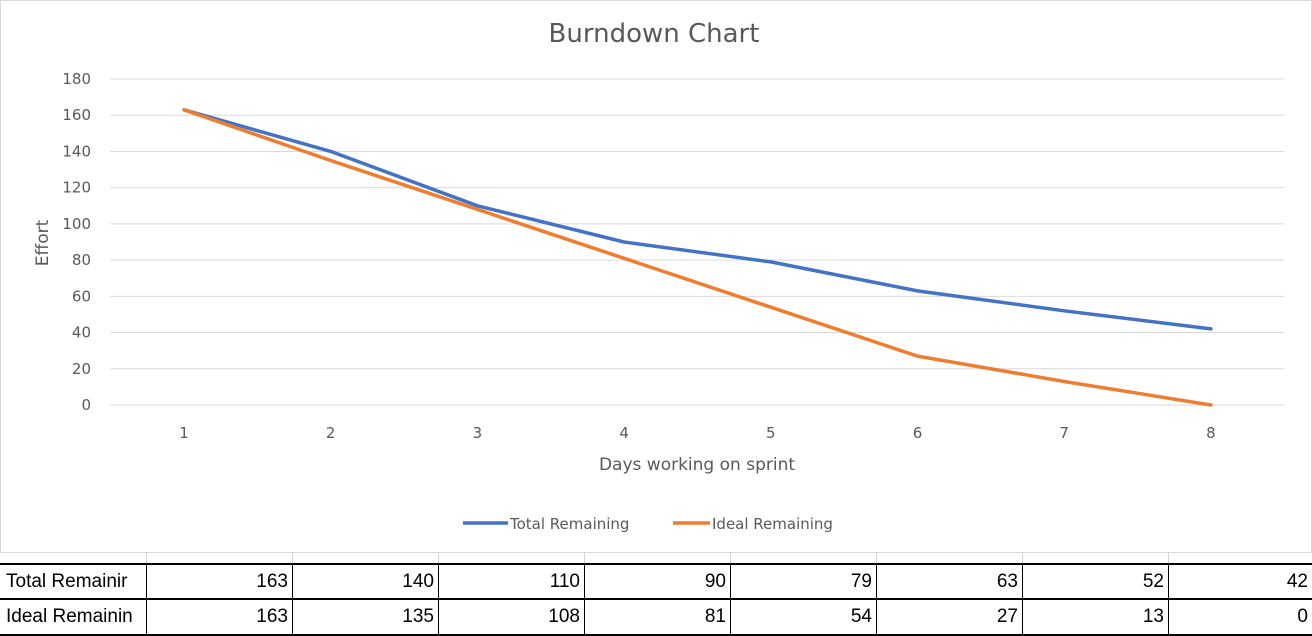 The width and height of the screenshot is (1312, 636). What do you see at coordinates (771, 433) in the screenshot?
I see `x-tick-label: 5` at bounding box center [771, 433].